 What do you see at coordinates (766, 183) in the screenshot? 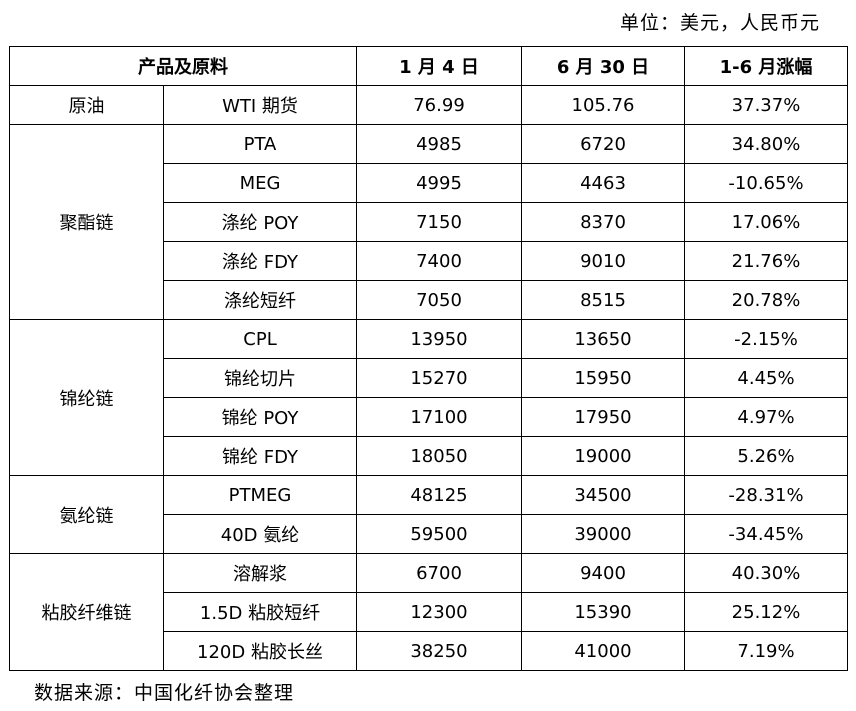
I see `change-value-cell: -10.65%` at bounding box center [766, 183].